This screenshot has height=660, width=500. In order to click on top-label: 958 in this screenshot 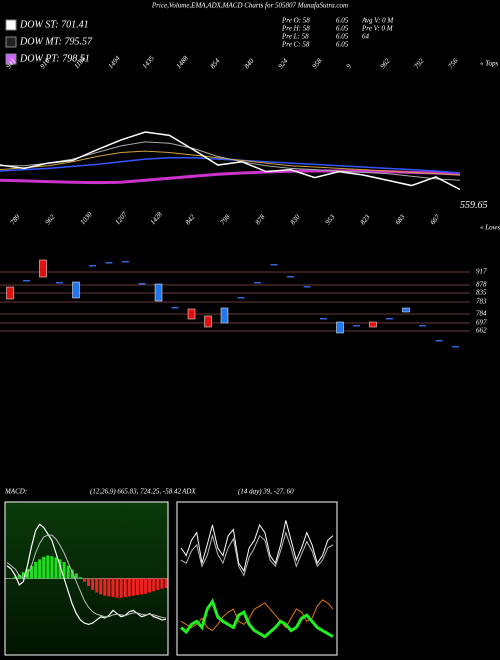, I will do `click(317, 64)`.